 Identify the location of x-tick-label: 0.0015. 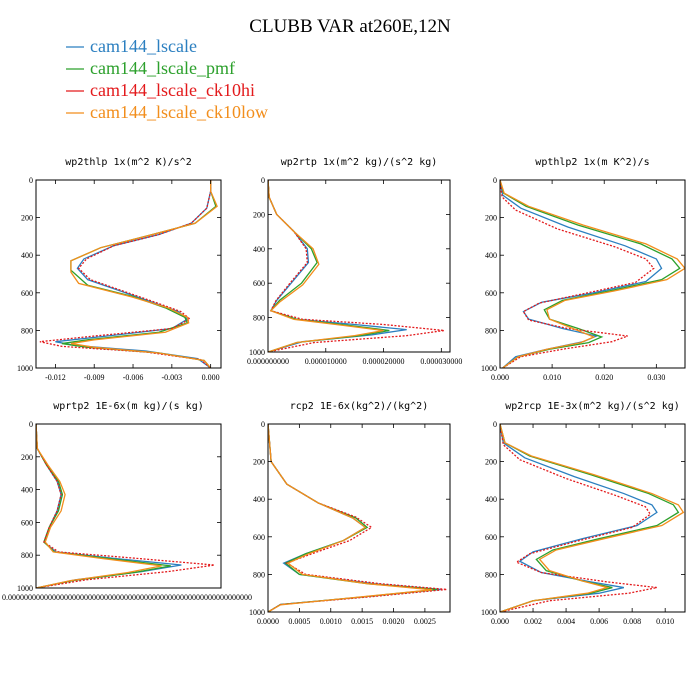
(362, 621).